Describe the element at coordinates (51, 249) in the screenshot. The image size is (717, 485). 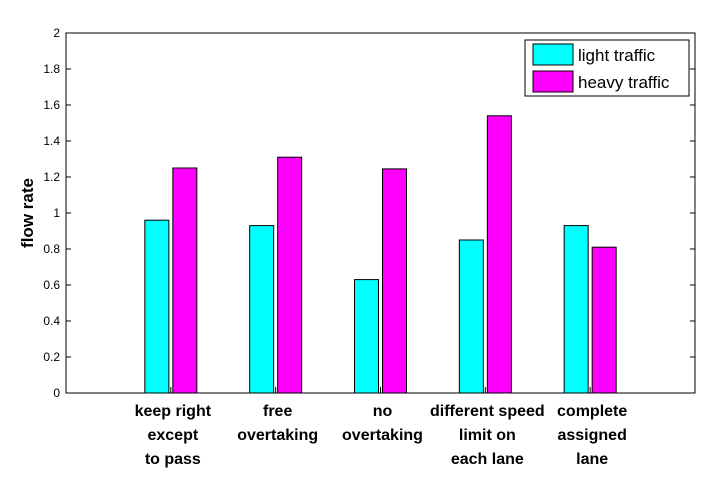
I see `y-tick-label: 0.8` at that location.